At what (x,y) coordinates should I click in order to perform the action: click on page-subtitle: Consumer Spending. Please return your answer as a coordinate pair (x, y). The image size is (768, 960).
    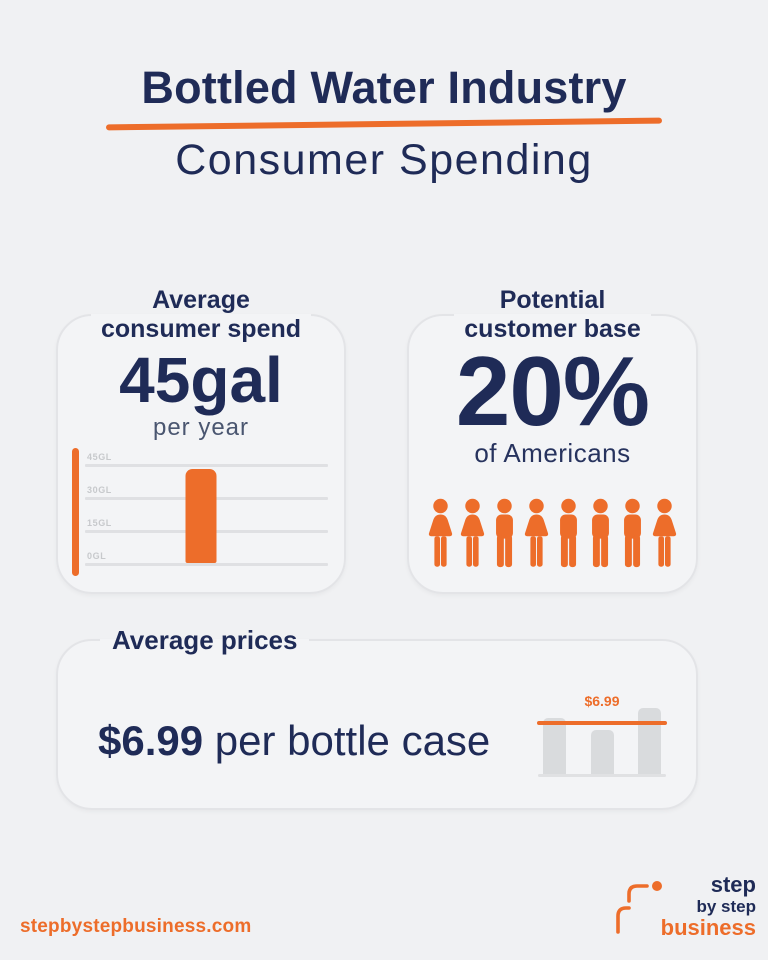
    Looking at the image, I should click on (384, 160).